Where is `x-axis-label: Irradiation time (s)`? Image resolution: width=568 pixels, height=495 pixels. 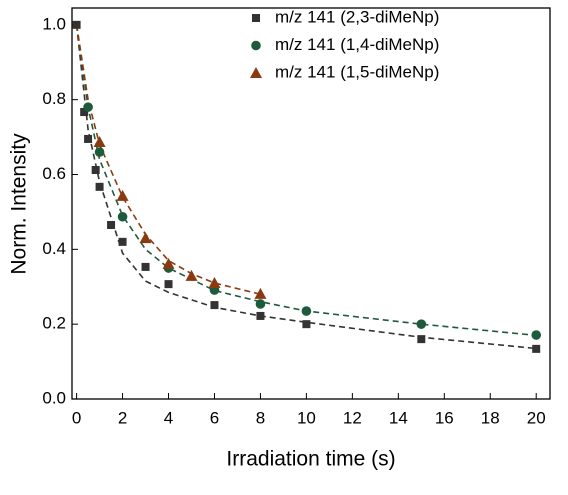
x-axis-label: Irradiation time (s) is located at coordinates (310, 459).